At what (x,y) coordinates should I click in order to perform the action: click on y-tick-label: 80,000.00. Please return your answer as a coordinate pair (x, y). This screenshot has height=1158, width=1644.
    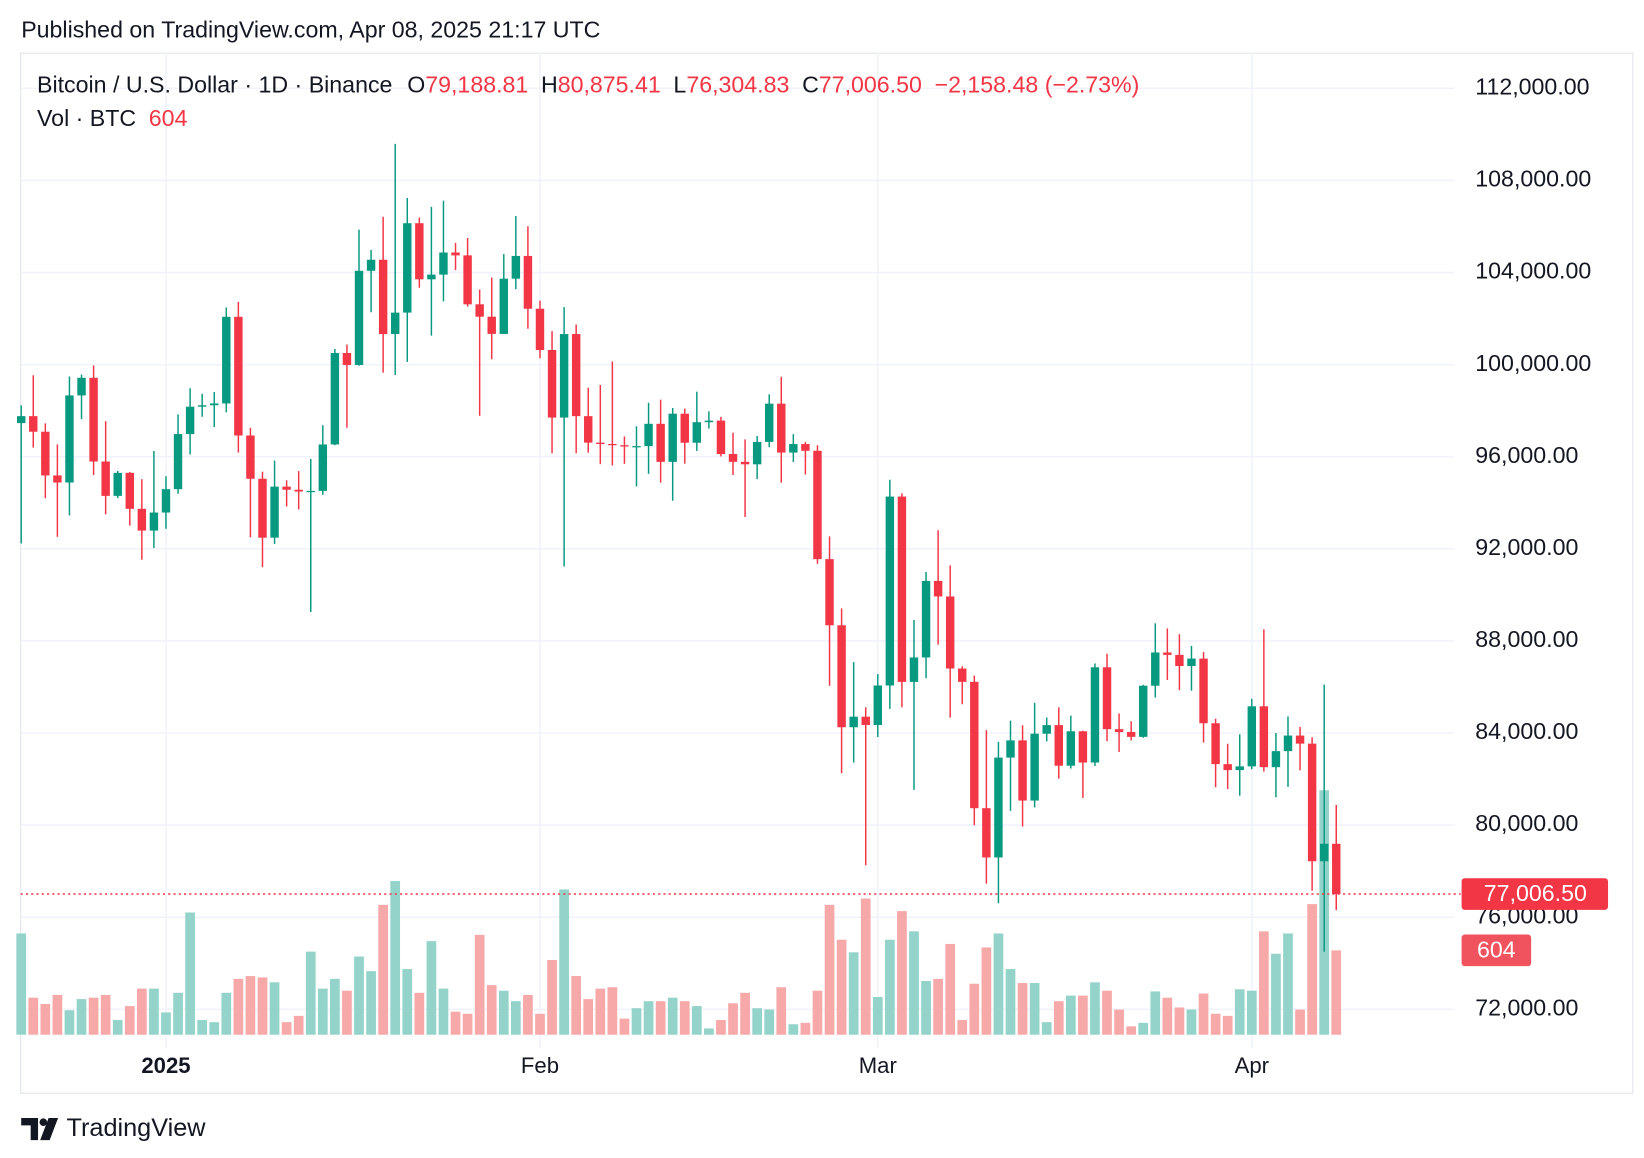
    Looking at the image, I should click on (1526, 823).